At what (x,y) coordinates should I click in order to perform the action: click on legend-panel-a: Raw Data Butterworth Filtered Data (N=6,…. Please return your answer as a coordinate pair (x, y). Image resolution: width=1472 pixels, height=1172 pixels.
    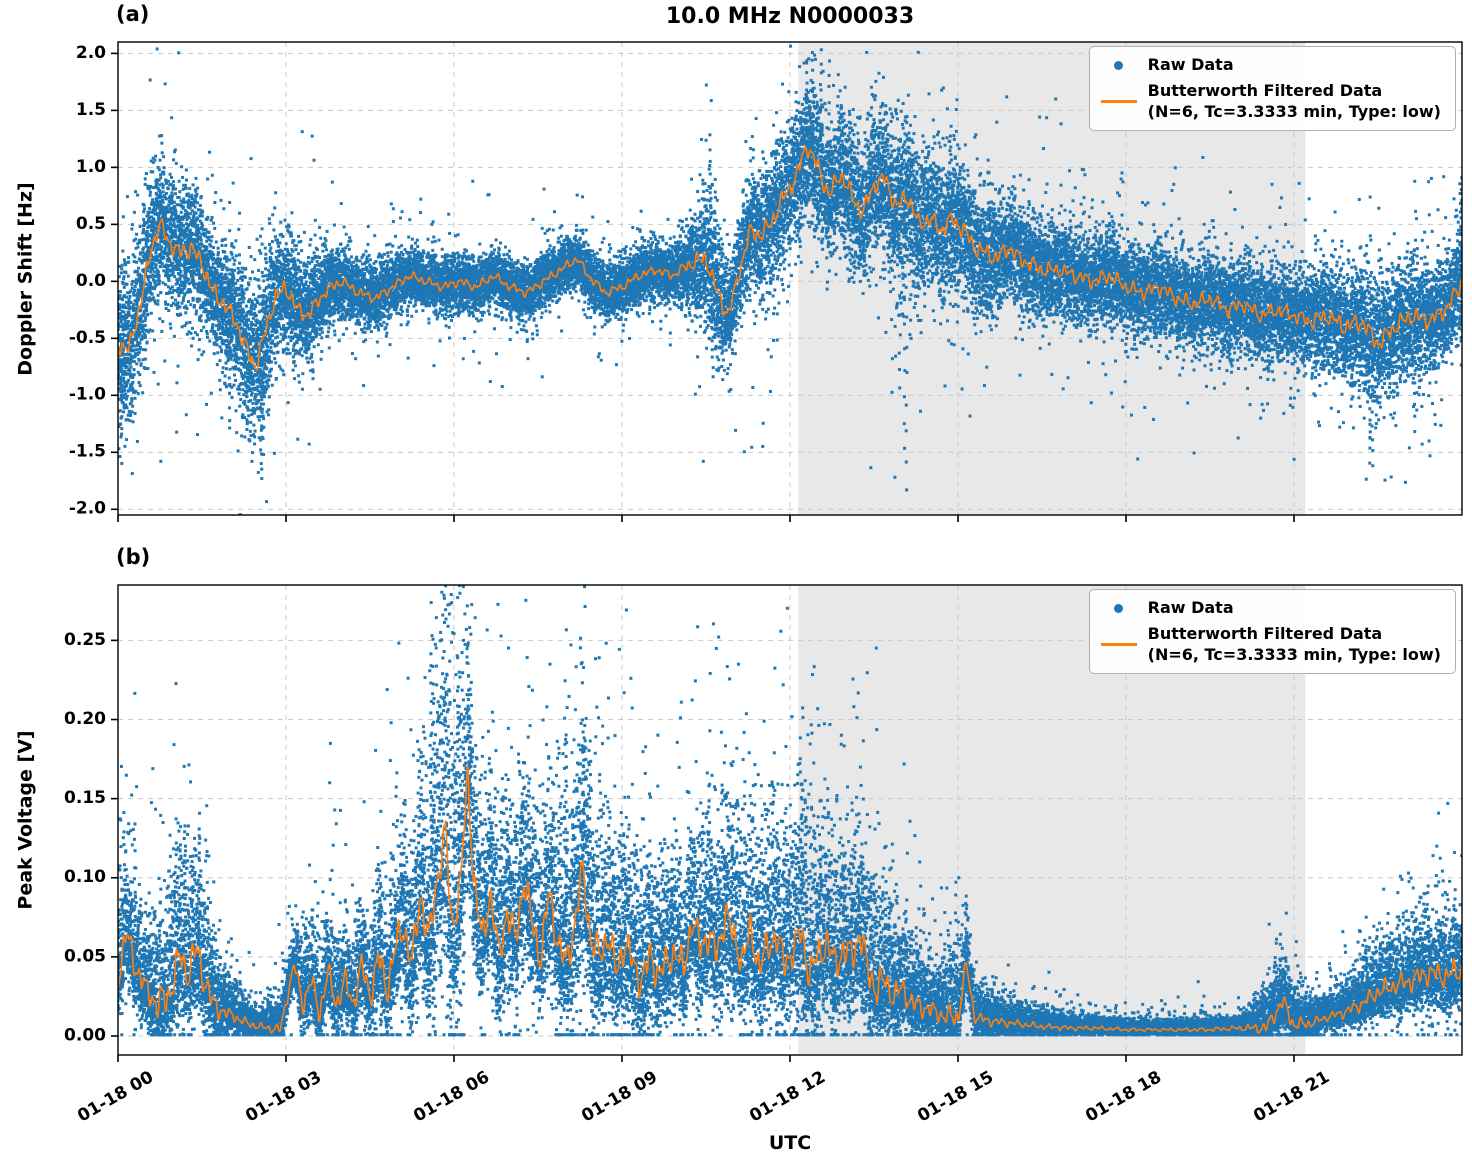
    Looking at the image, I should click on (1272, 89).